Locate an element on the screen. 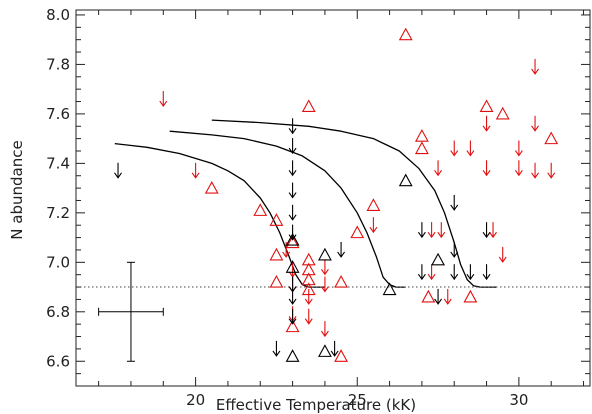 The width and height of the screenshot is (592, 414). y-tick-label: 7.2 is located at coordinates (58, 213).